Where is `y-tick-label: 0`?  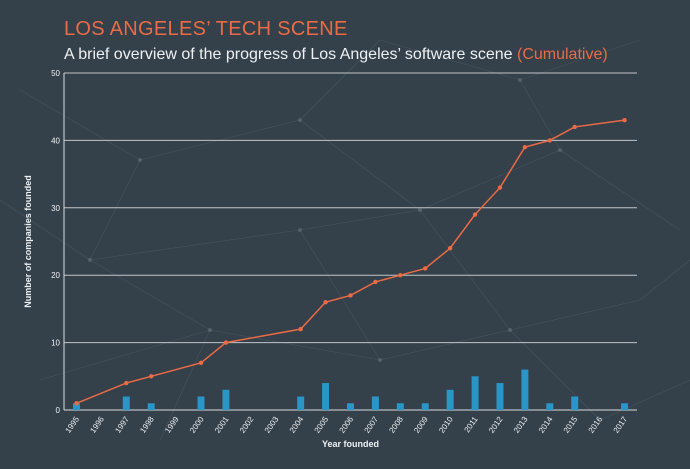
y-tick-label: 0 is located at coordinates (58, 410).